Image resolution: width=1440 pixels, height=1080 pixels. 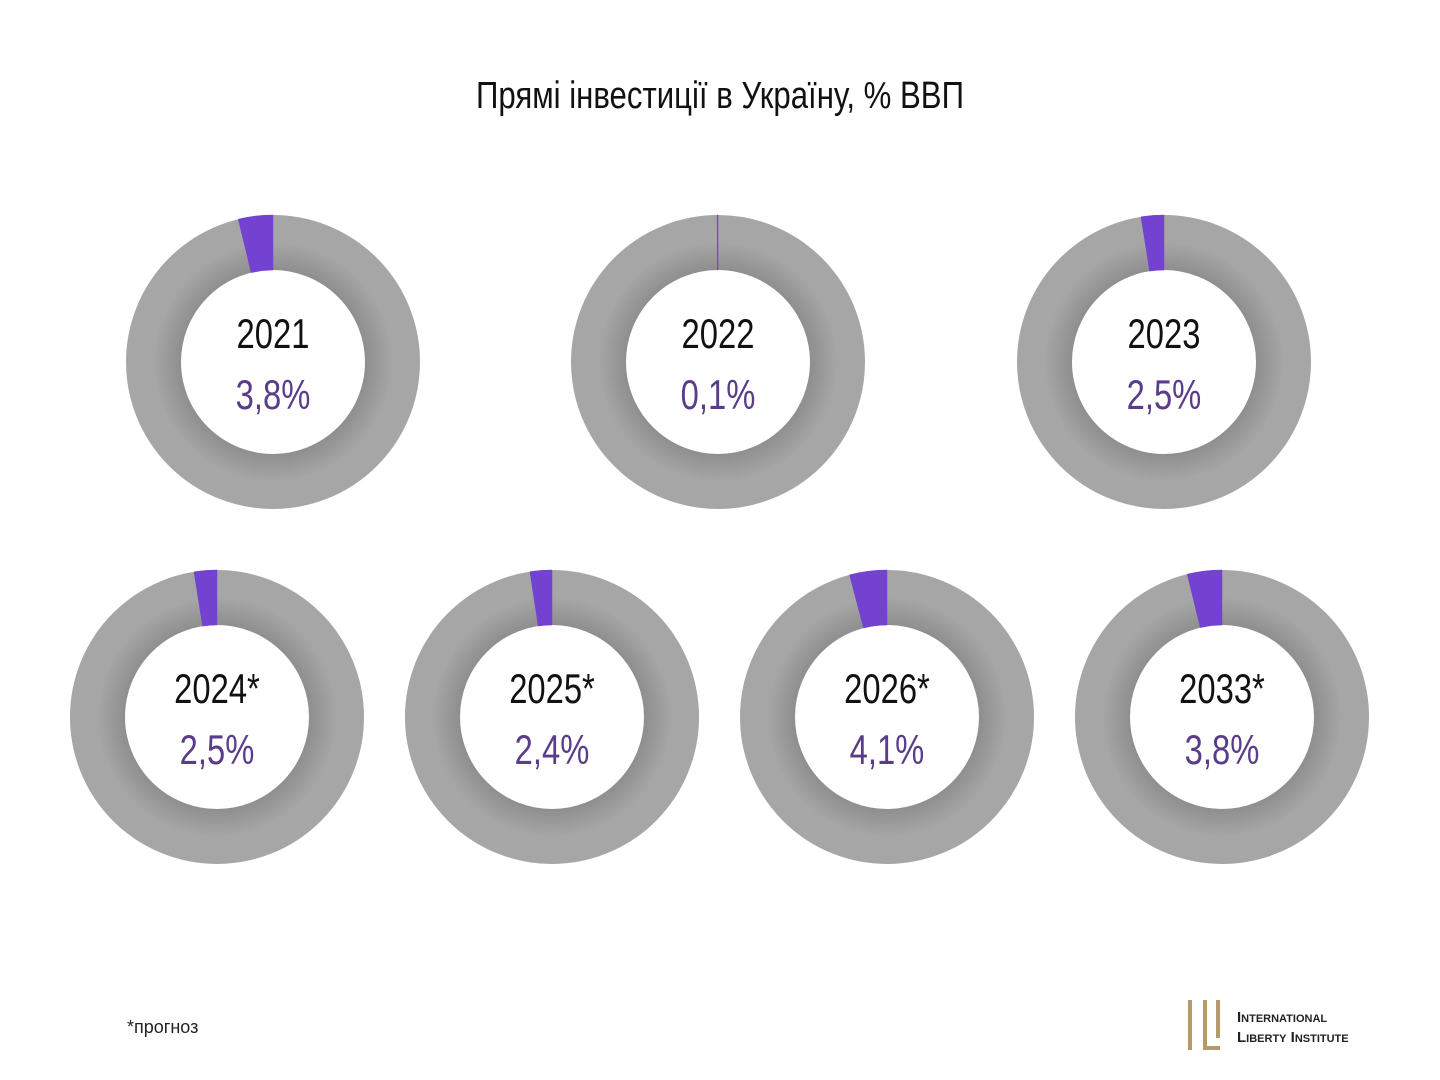 I want to click on logo-text: Liberty Institute, so click(x=1293, y=1037).